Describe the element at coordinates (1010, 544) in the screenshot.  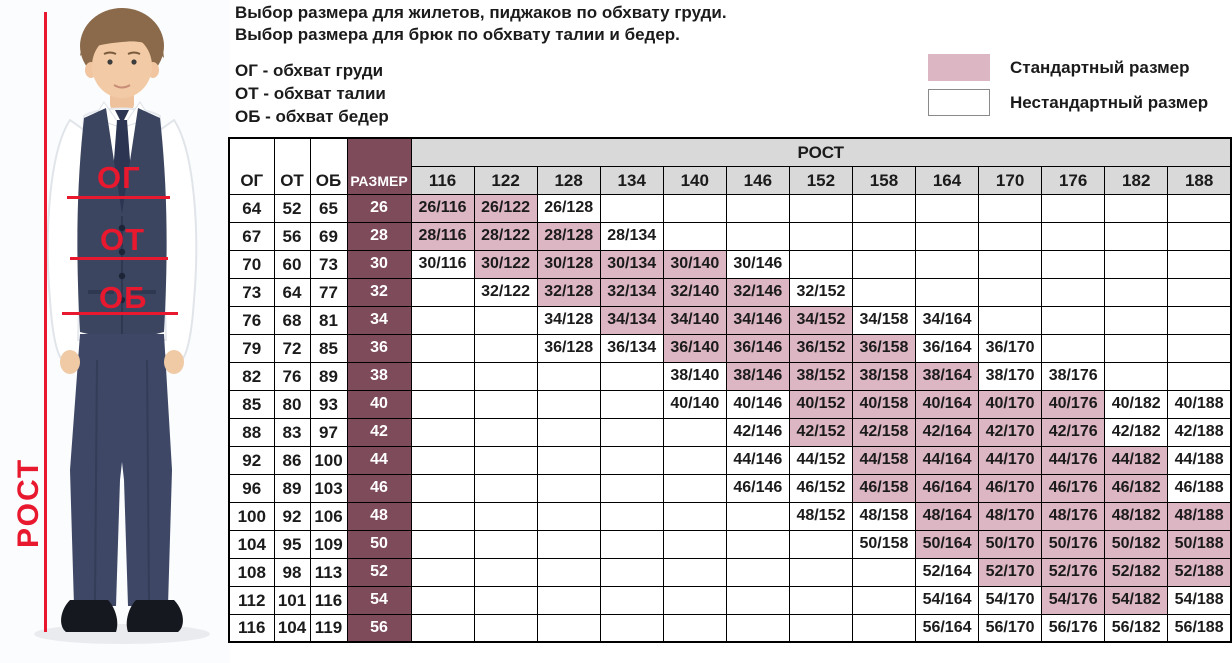
I see `combo-cell-50-170: 50/170` at that location.